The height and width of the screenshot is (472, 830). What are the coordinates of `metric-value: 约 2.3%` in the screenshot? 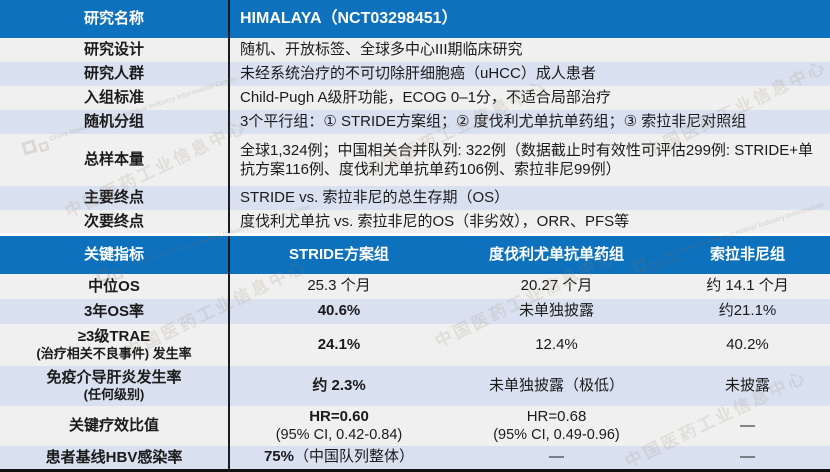 It's located at (339, 385).